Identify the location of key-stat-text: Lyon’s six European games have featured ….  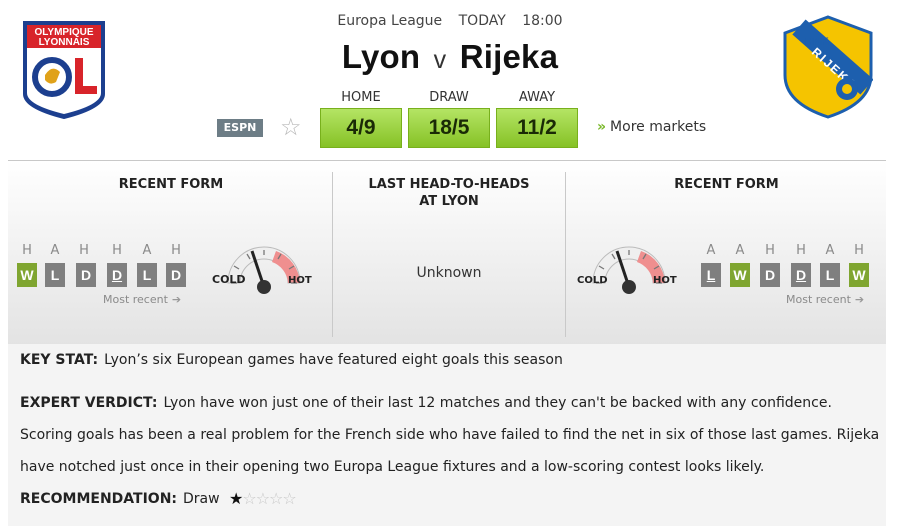
(333, 360).